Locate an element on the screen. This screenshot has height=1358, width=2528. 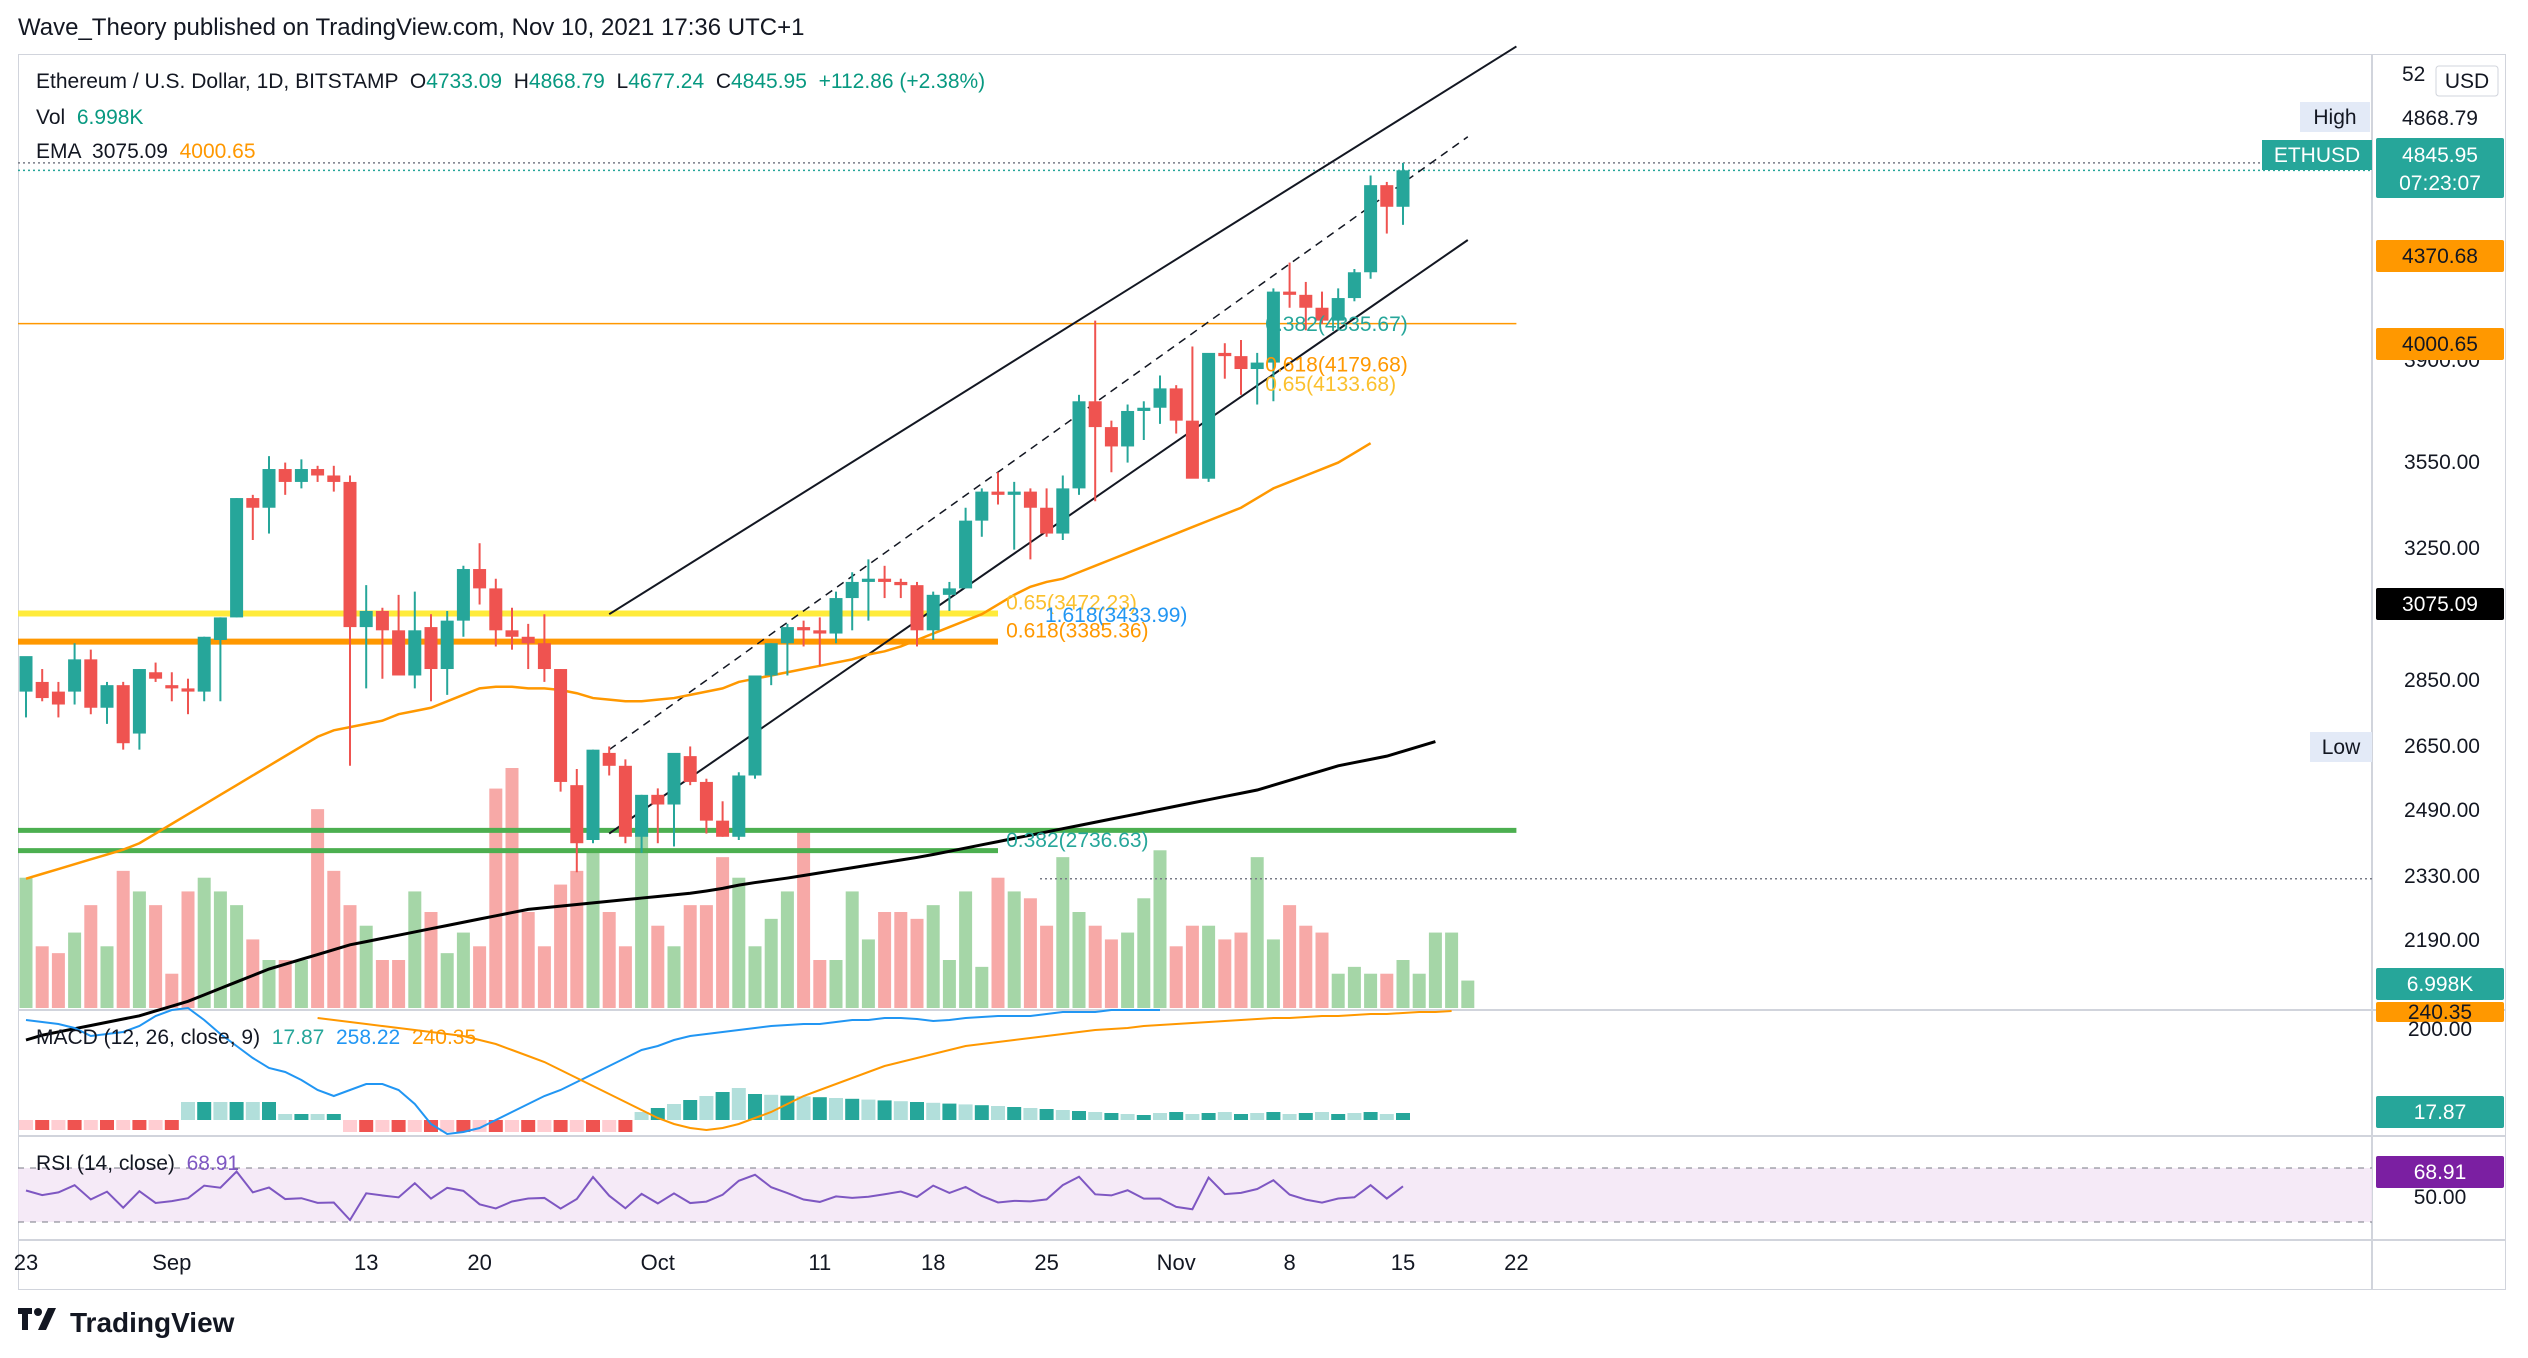
fib-label: 0.65(3472.23) is located at coordinates (1071, 602).